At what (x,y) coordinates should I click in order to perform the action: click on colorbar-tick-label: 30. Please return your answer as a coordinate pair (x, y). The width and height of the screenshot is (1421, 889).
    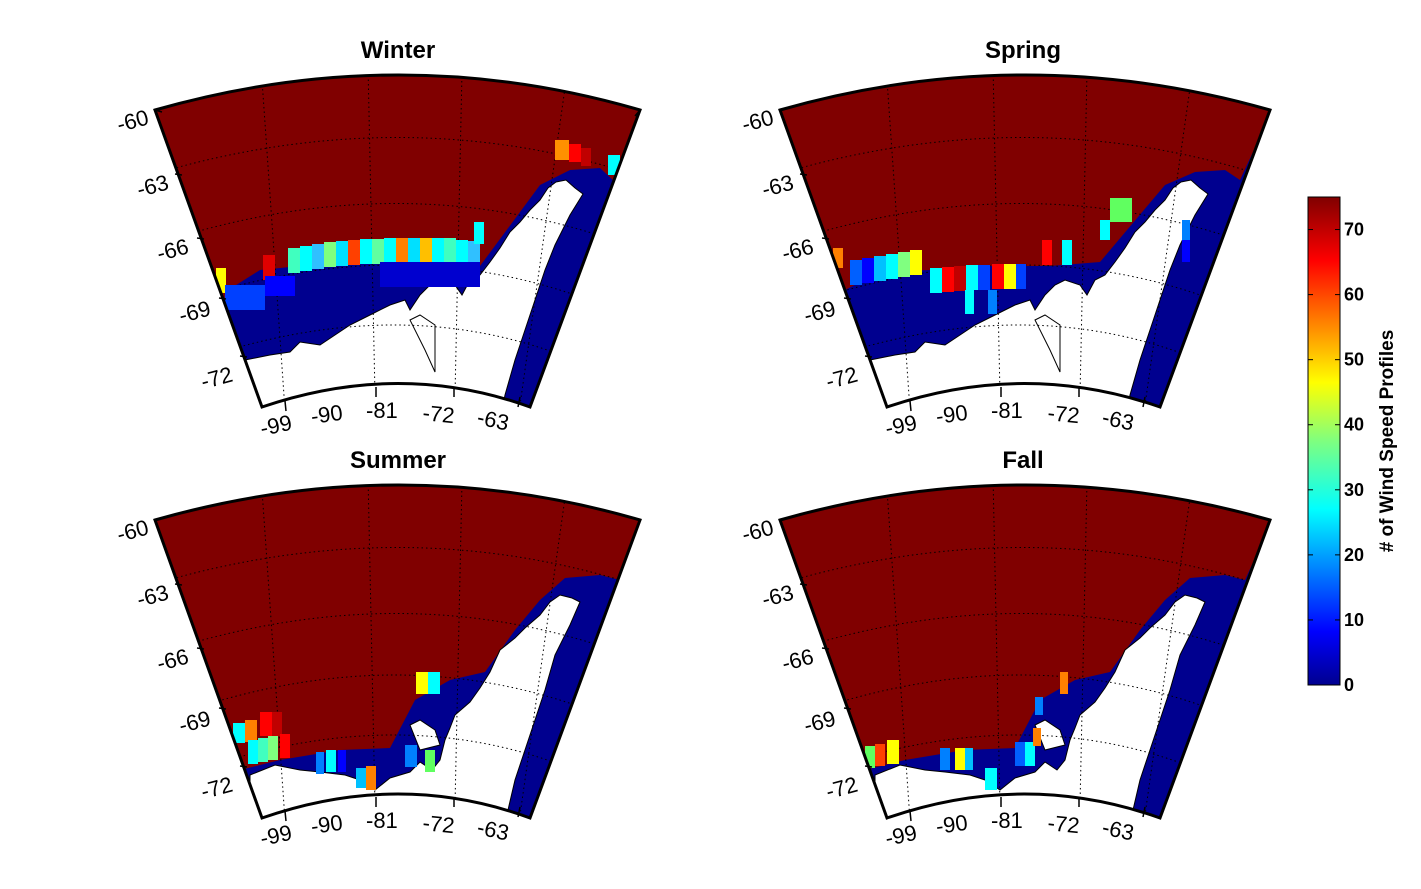
    Looking at the image, I should click on (1354, 490).